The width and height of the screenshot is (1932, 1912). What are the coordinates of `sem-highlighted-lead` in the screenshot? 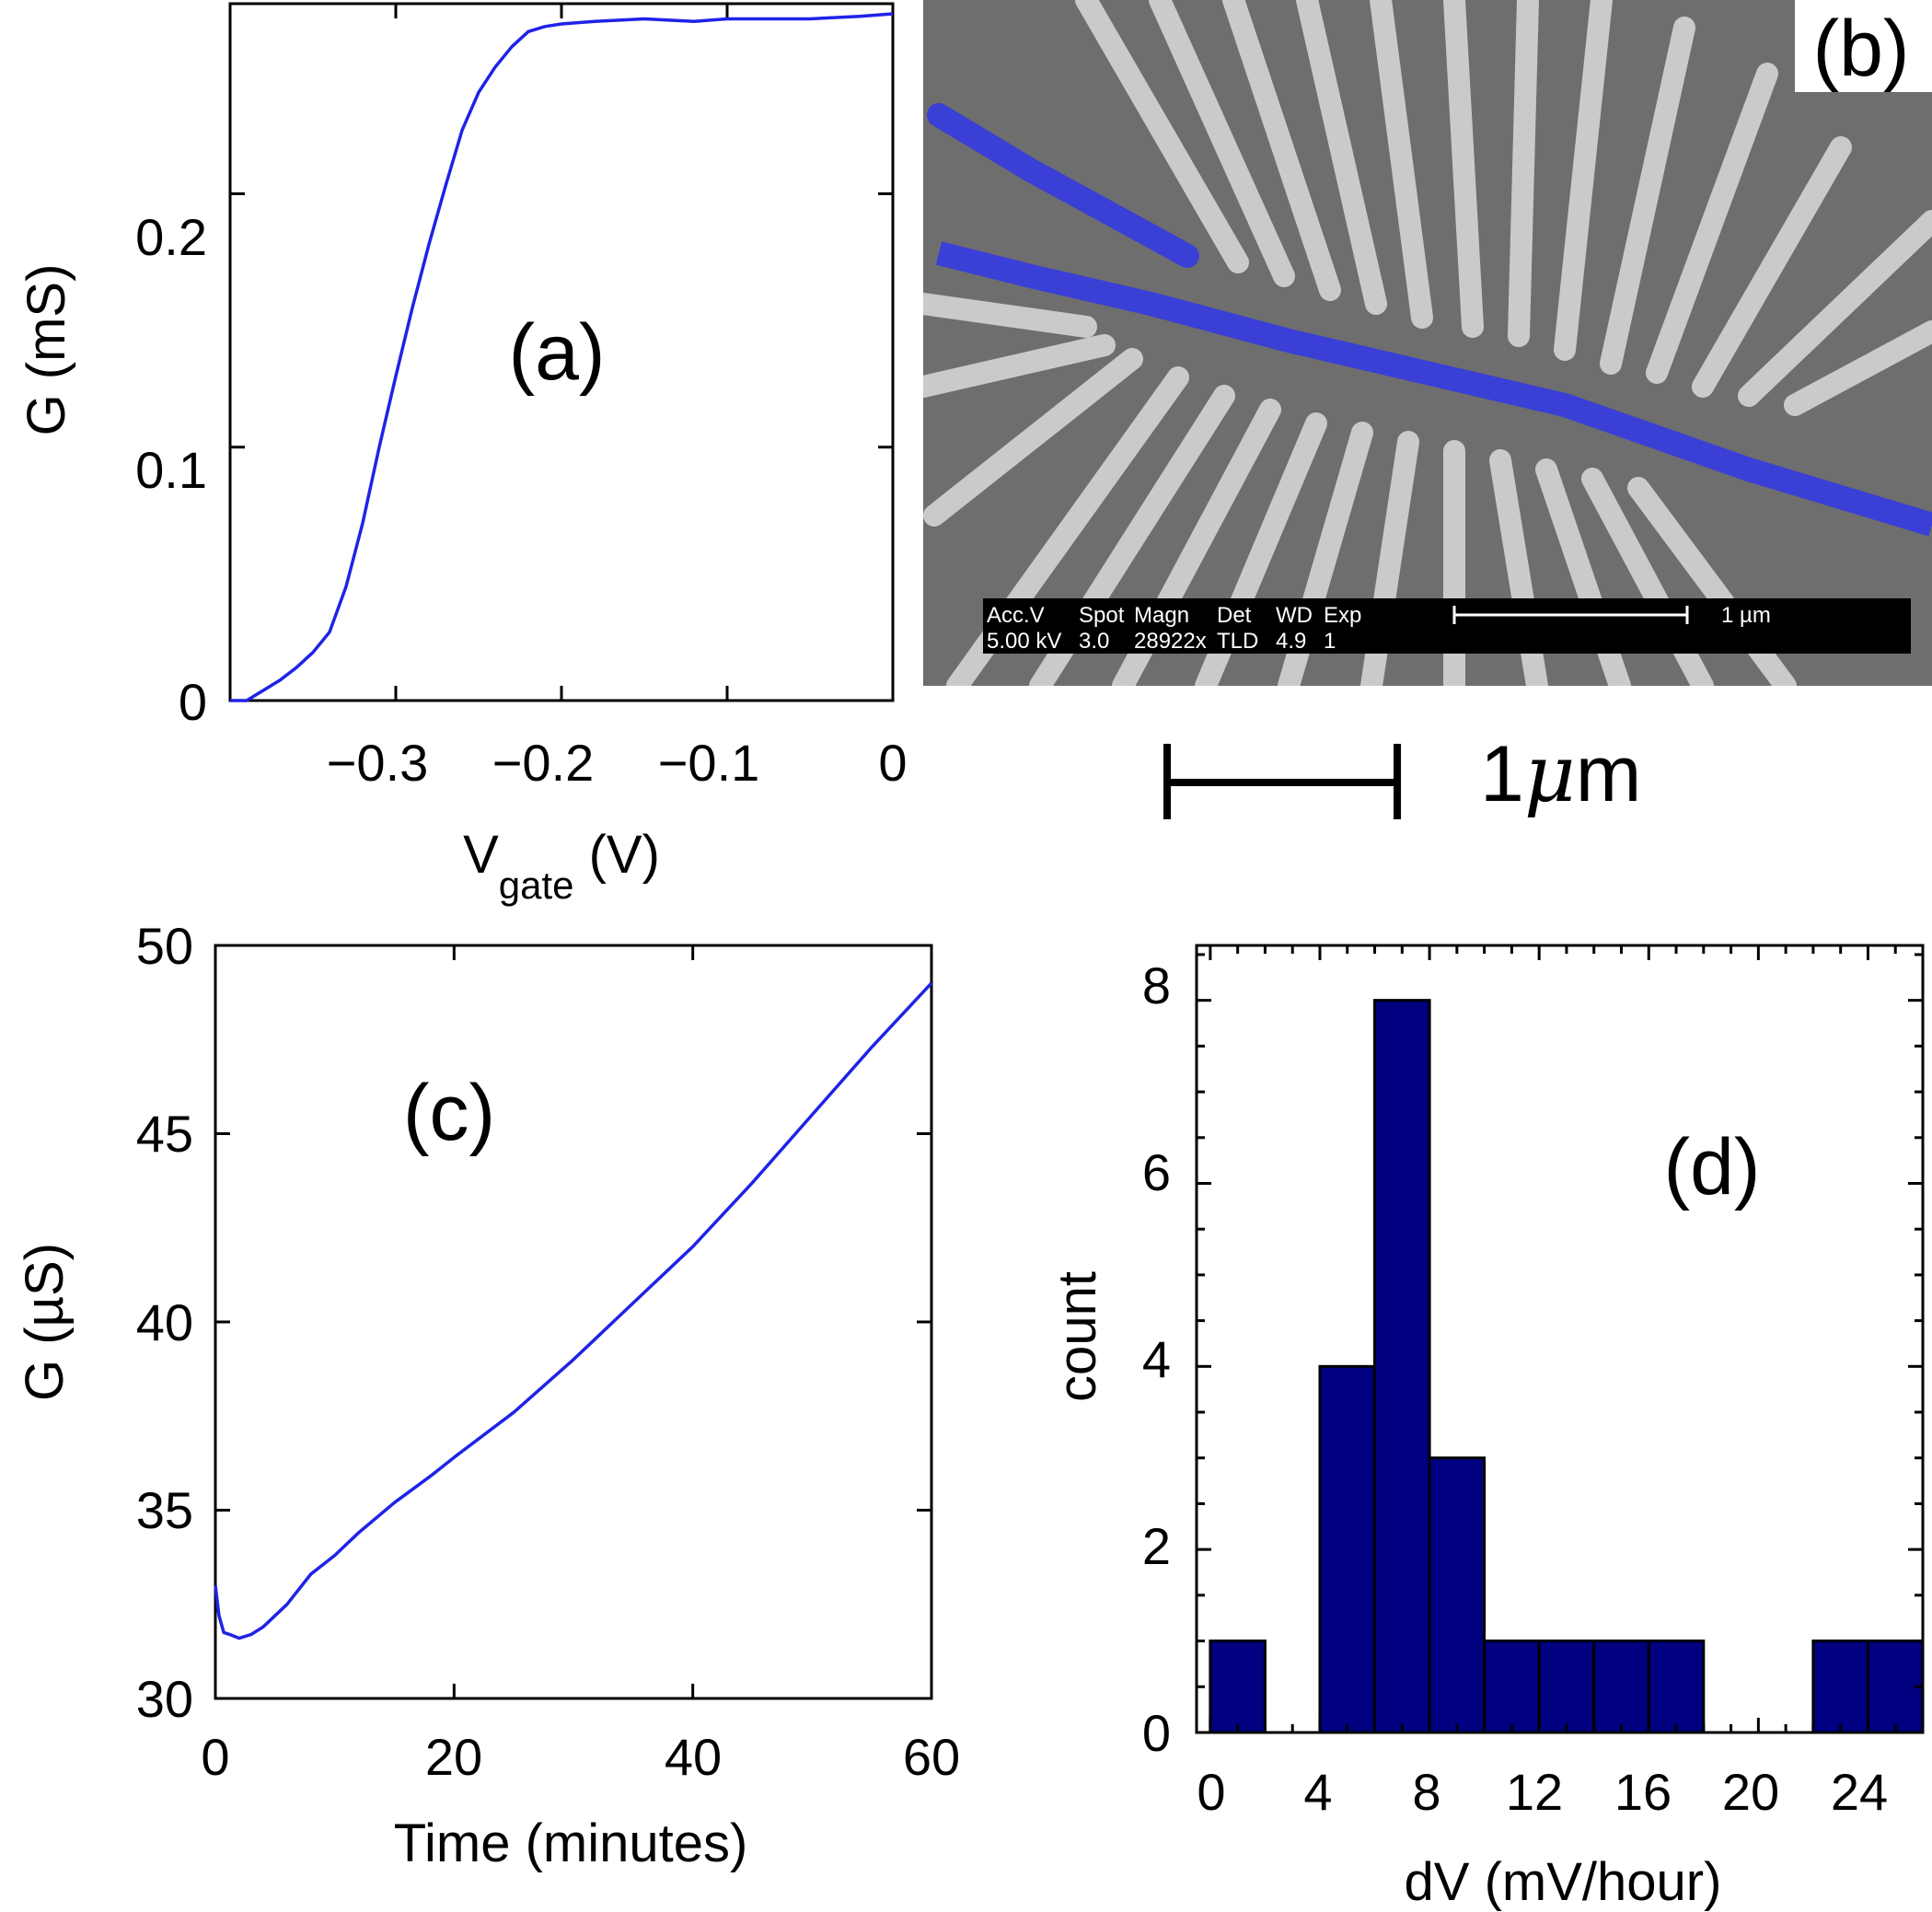 It's located at (1063, 185).